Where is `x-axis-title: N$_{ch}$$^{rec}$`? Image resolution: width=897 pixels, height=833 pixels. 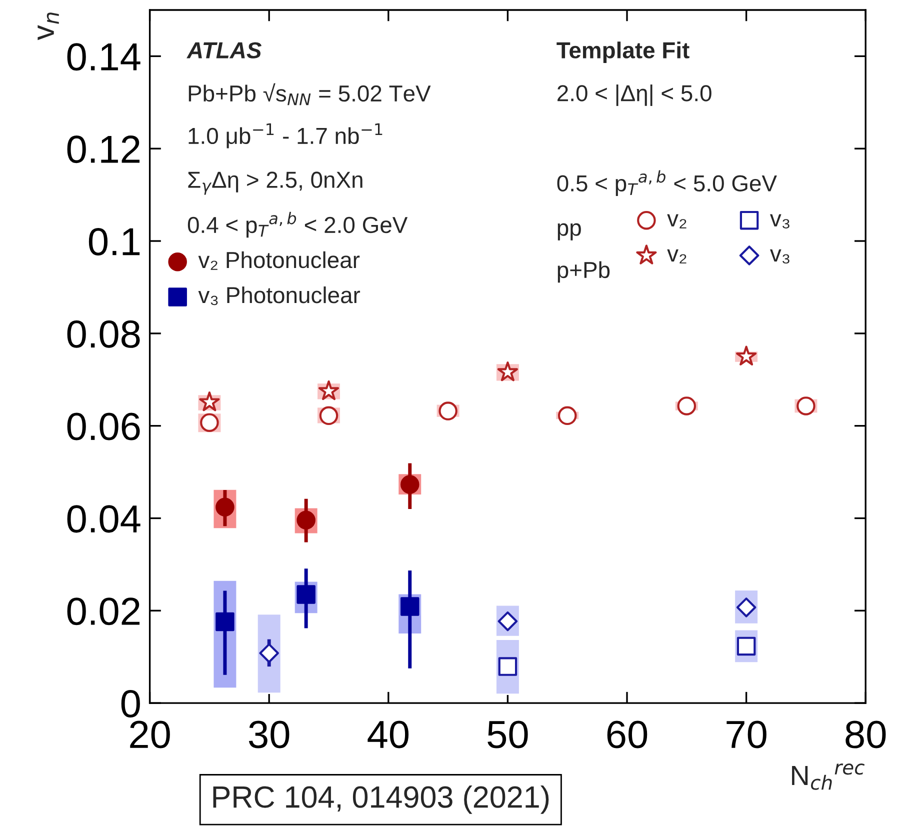
x-axis-title: N$_{ch}$$^{rec}$ is located at coordinates (828, 777).